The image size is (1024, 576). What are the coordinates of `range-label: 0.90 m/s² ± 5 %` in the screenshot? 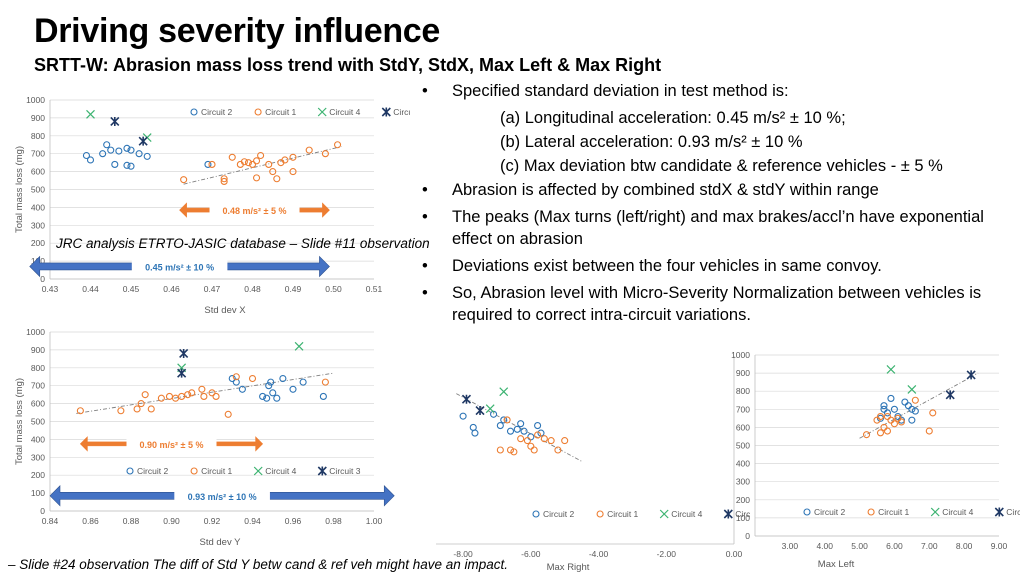 It's located at (172, 445).